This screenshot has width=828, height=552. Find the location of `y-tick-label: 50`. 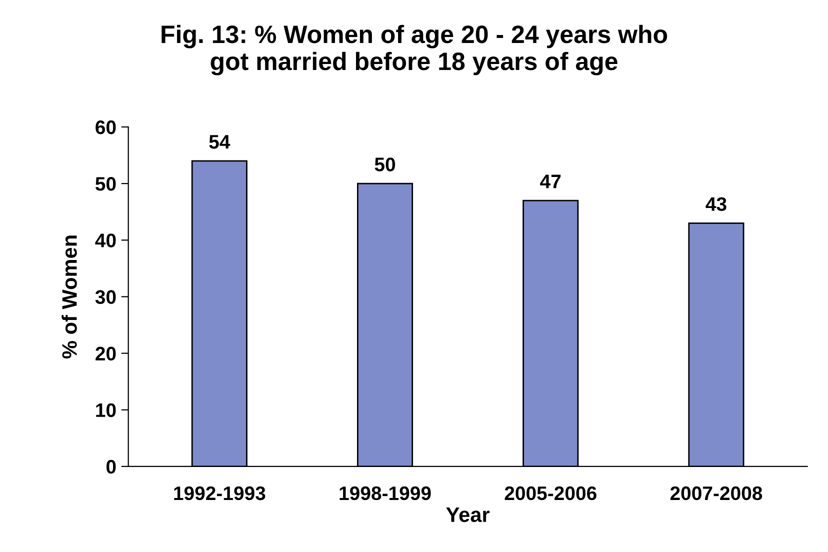

y-tick-label: 50 is located at coordinates (106, 184).